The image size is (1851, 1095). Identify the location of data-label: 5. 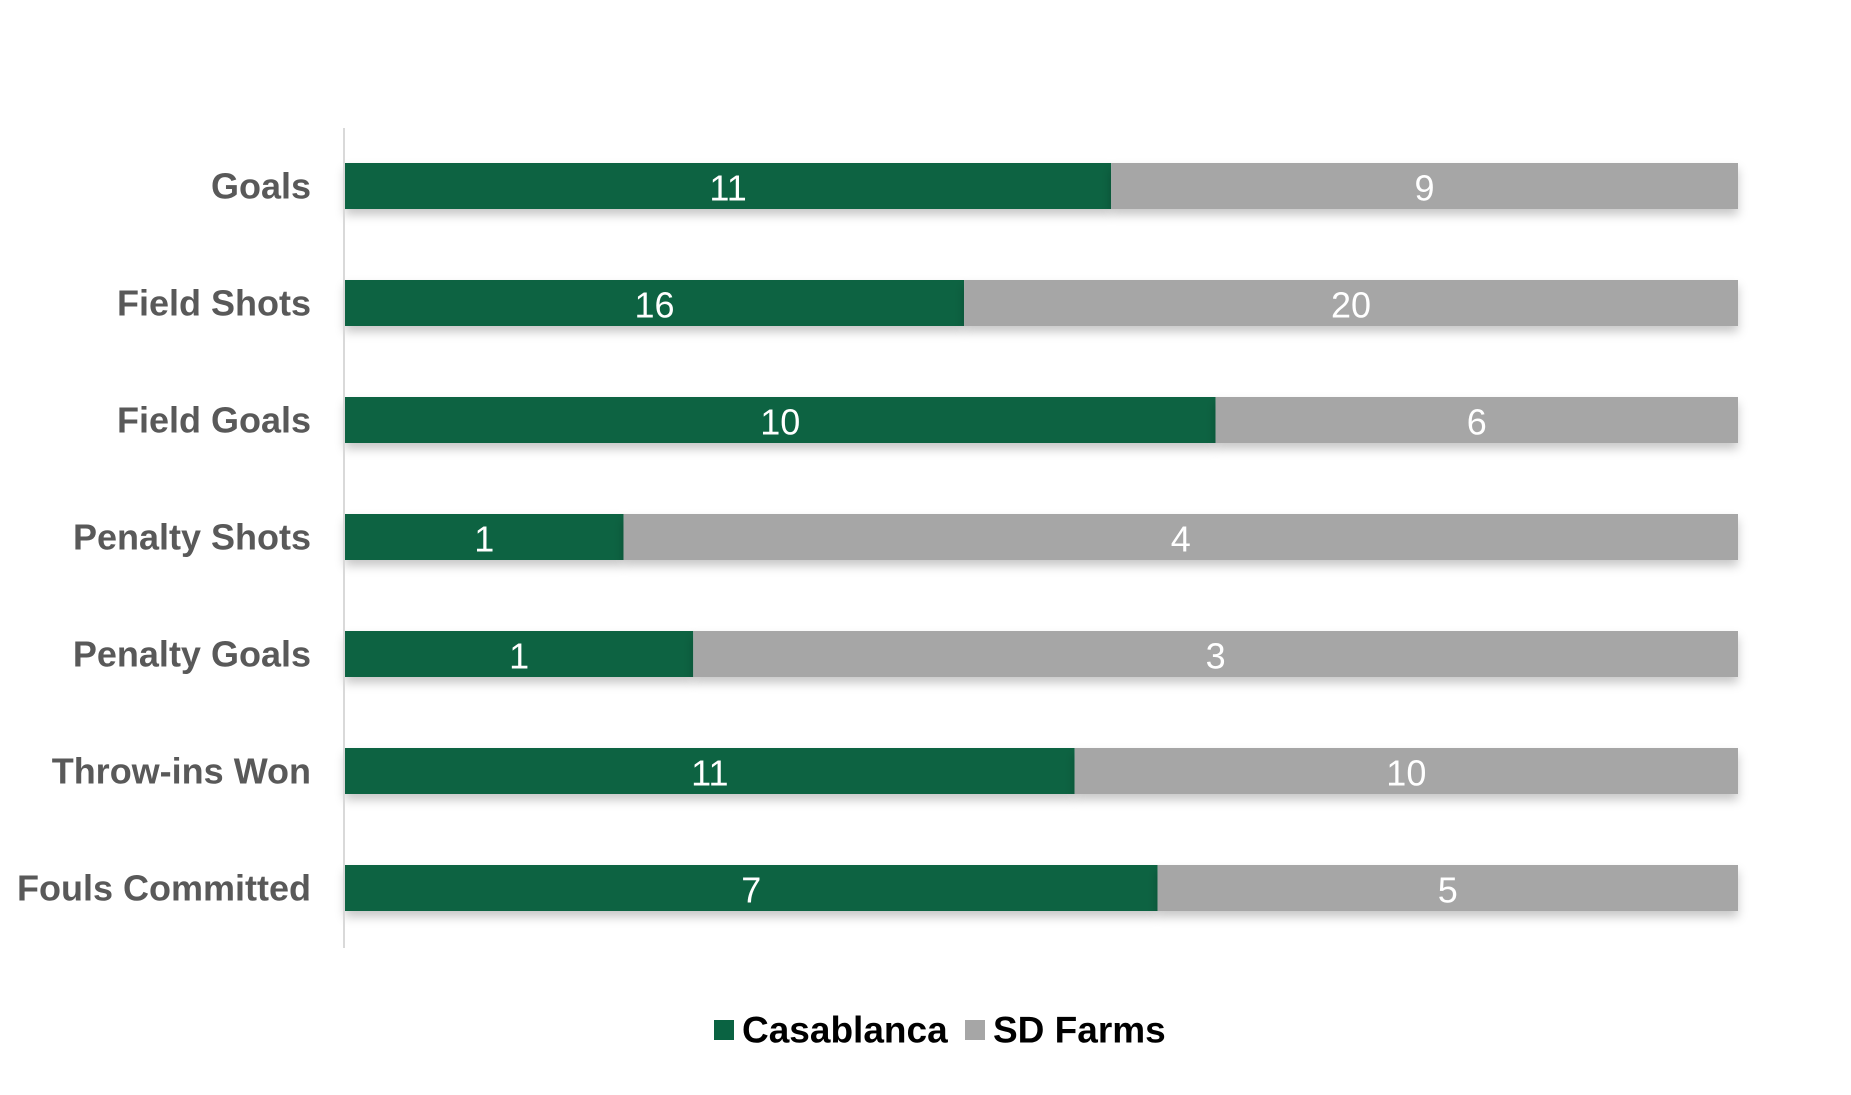
(1448, 890).